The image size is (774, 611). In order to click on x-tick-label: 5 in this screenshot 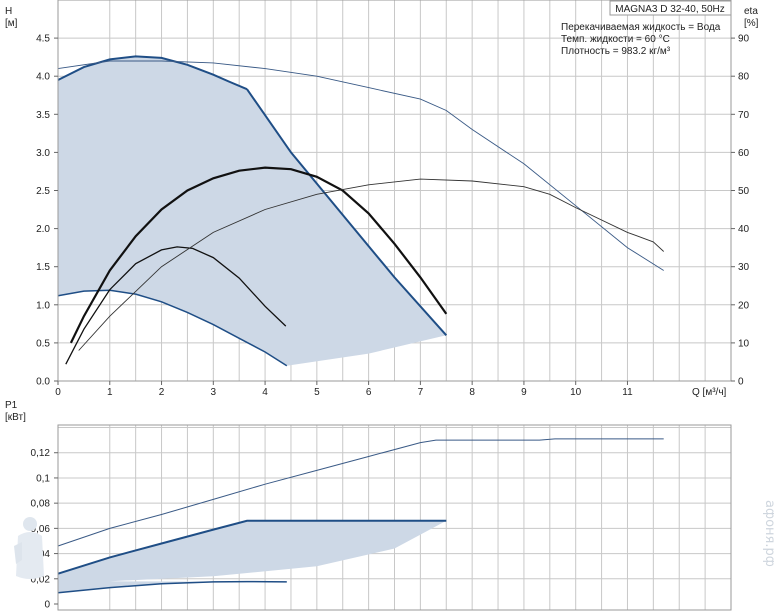, I will do `click(317, 392)`.